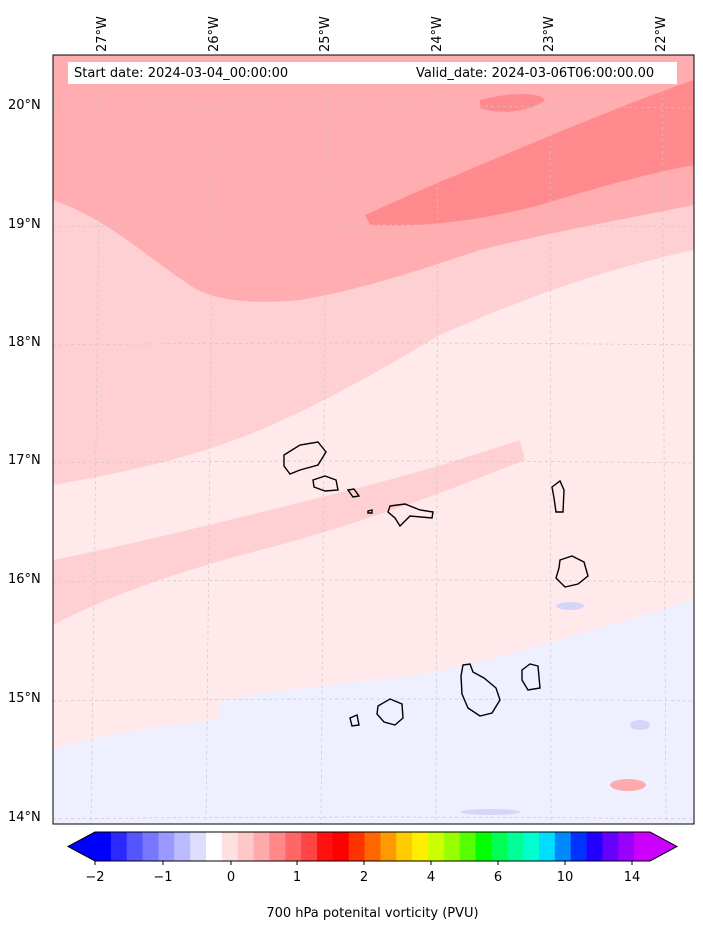  Describe the element at coordinates (24, 224) in the screenshot. I see `lat-label-19n: 19°N` at that location.